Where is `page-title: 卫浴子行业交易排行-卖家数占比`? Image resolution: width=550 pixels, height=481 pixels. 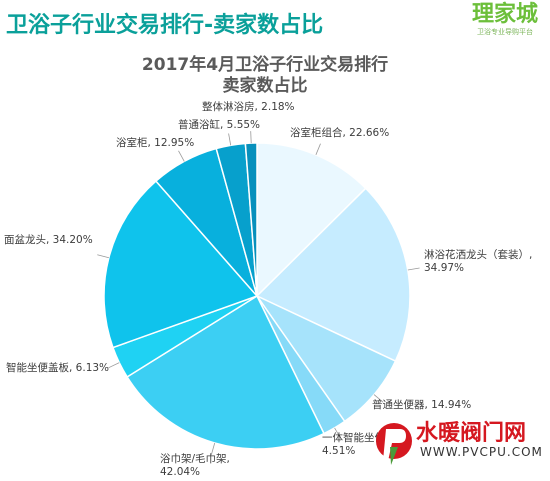 page-title: 卫浴子行业交易排行-卖家数占比 is located at coordinates (165, 25).